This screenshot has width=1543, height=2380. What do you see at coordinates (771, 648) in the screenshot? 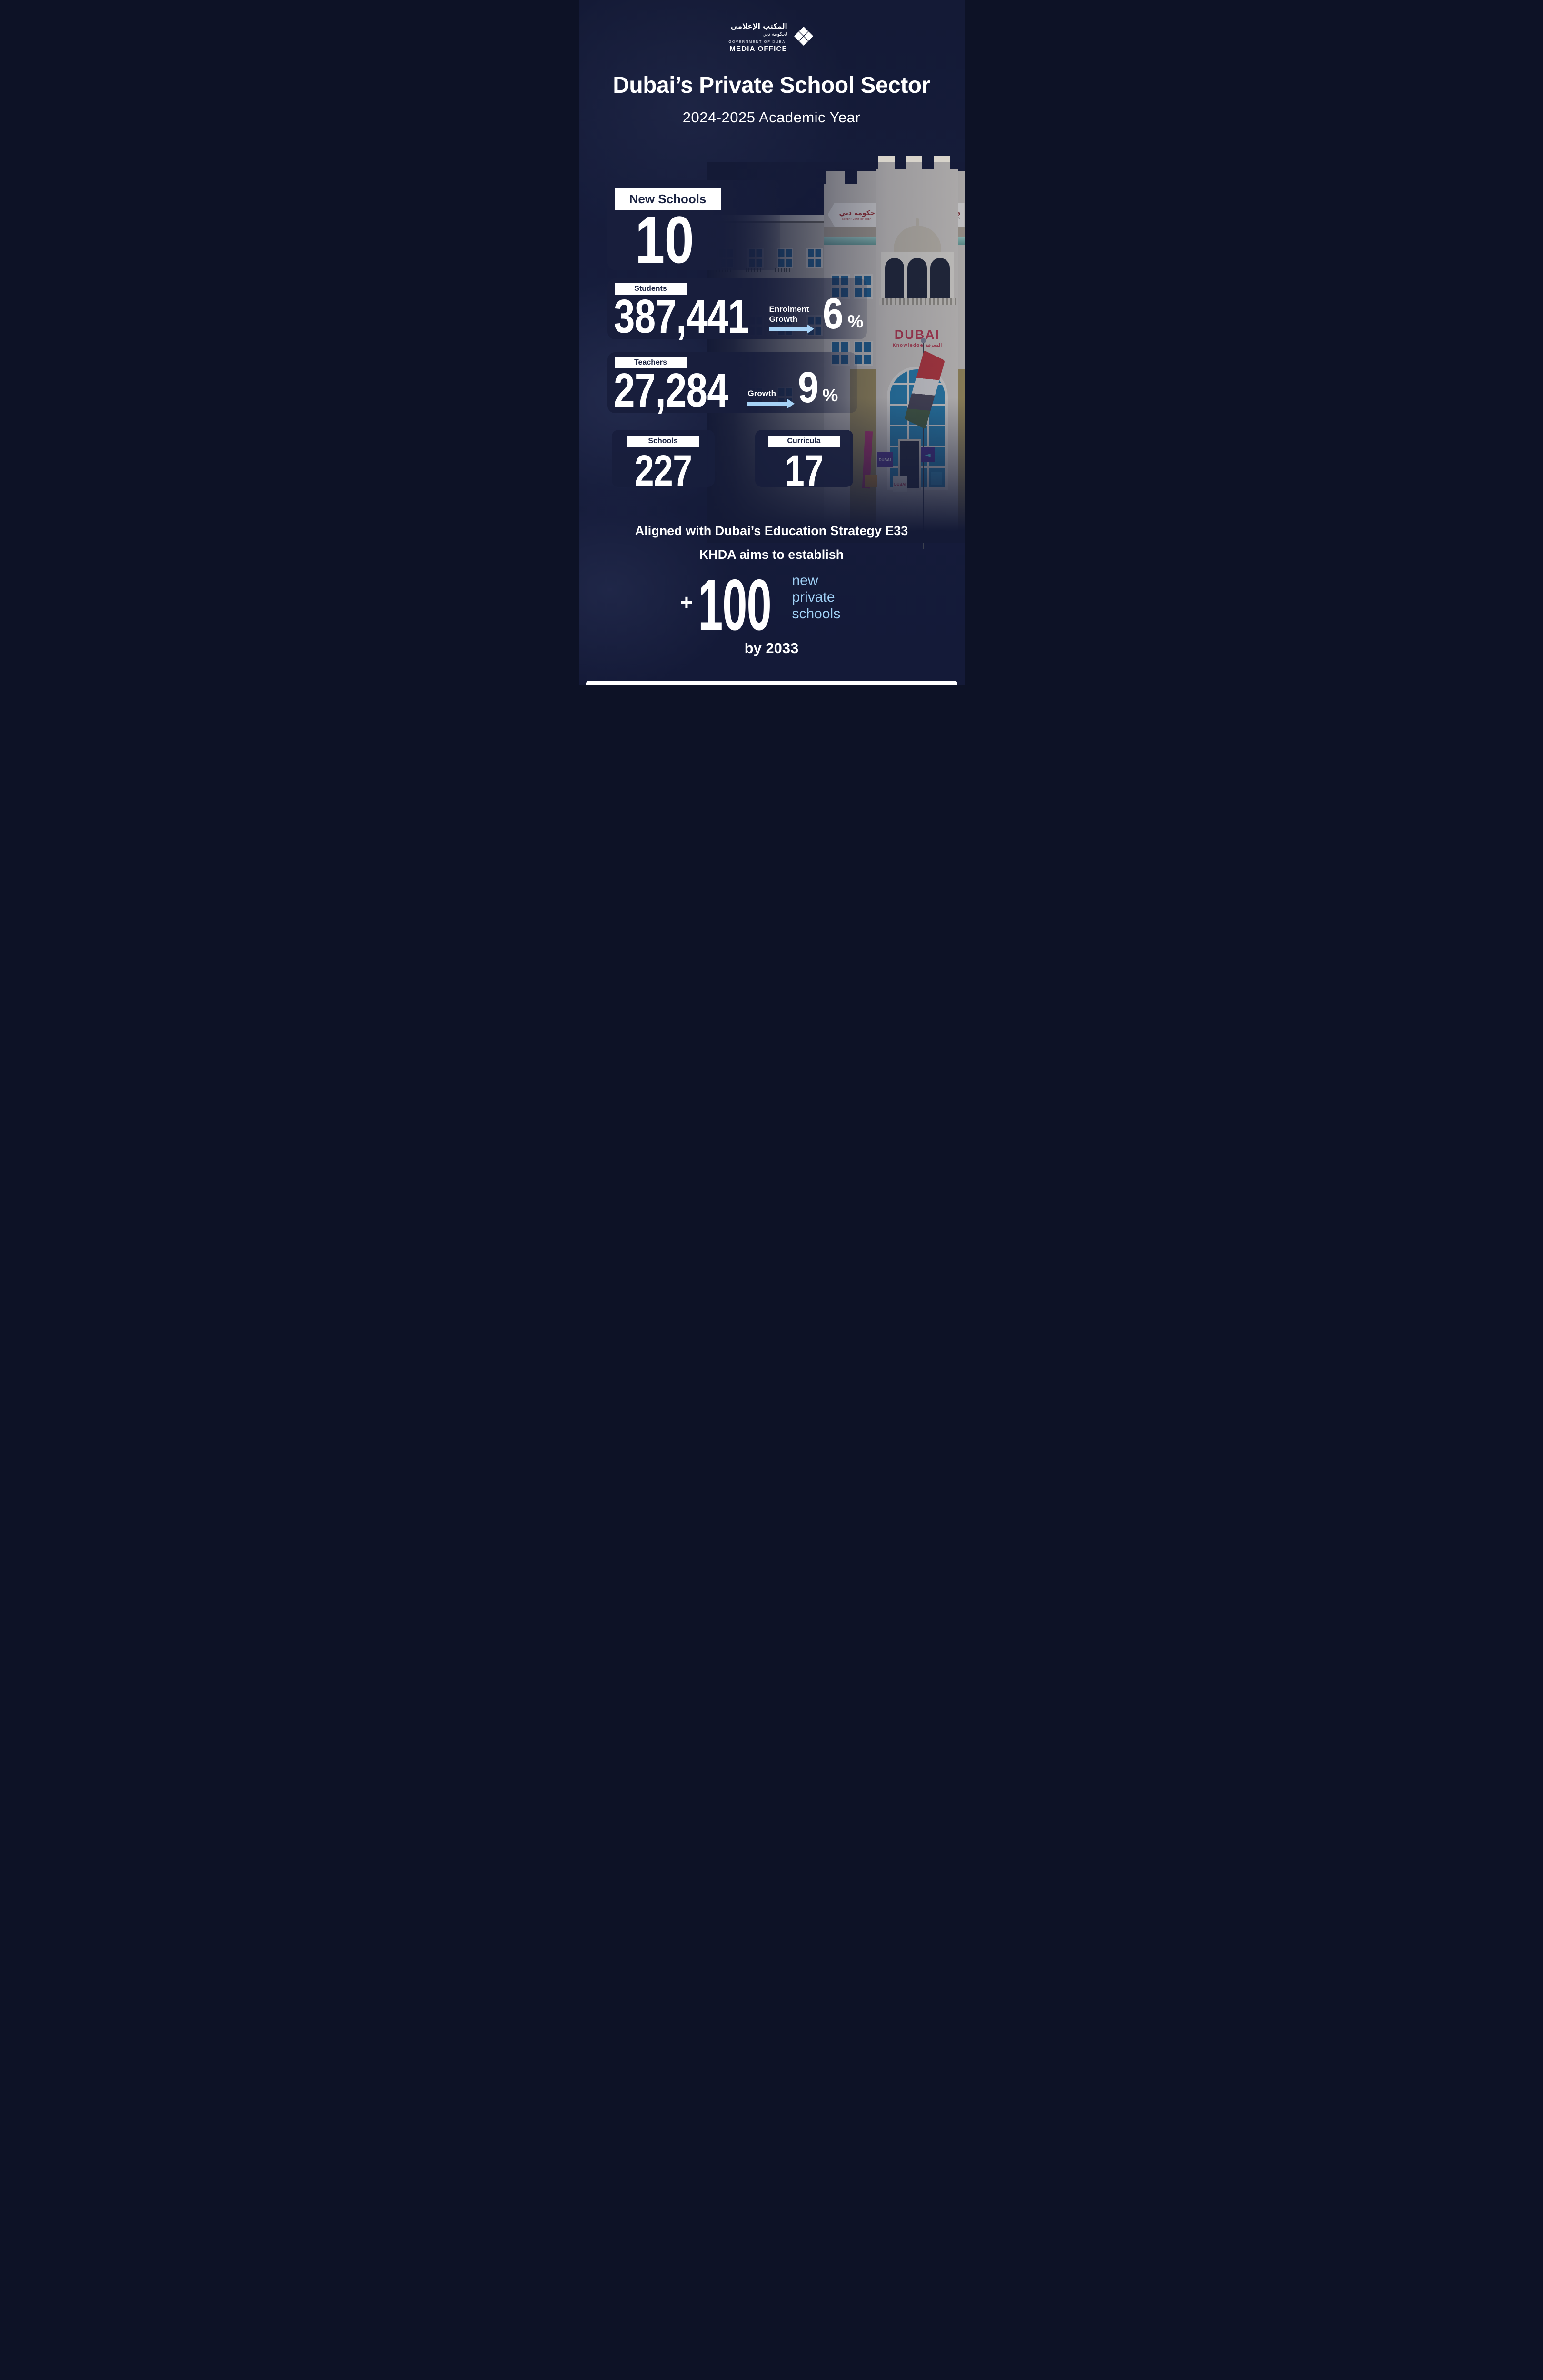
I see `by-2033-line: by 2033` at bounding box center [771, 648].